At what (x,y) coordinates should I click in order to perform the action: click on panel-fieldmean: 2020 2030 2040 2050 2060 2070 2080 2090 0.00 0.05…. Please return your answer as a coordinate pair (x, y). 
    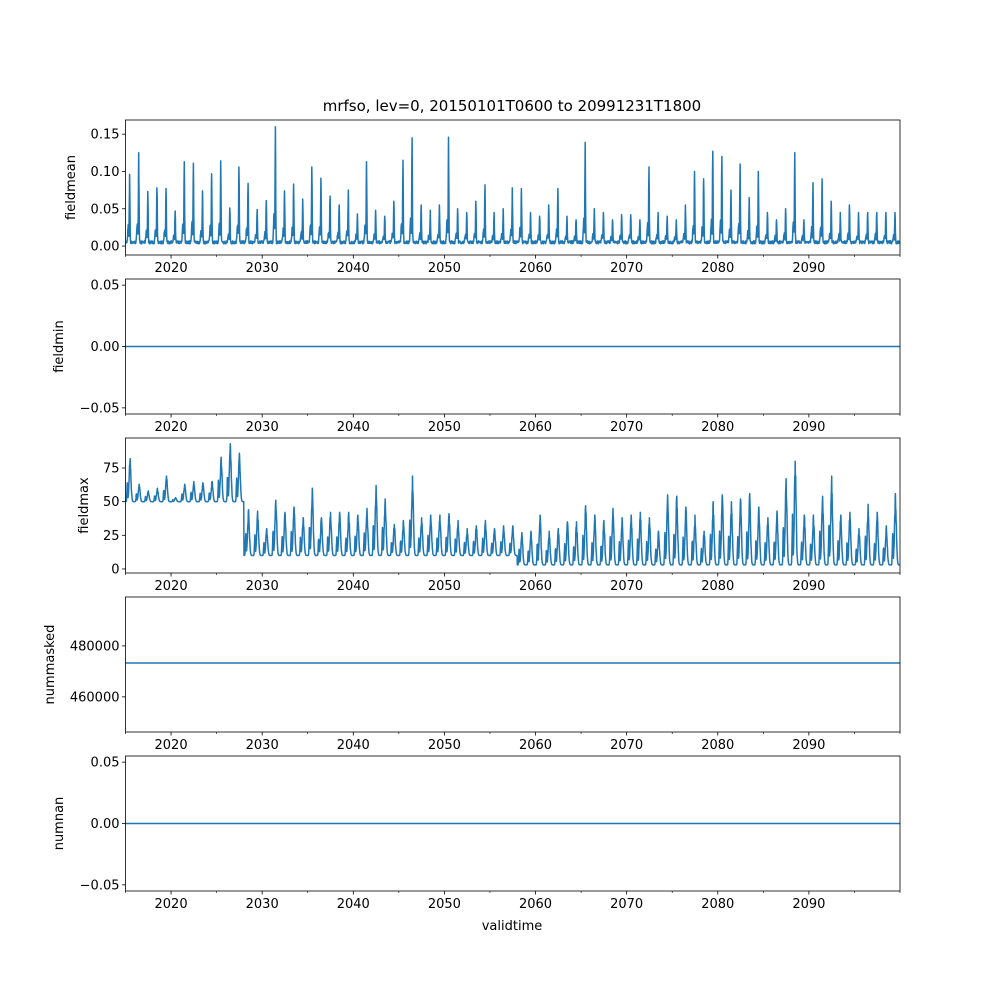
    Looking at the image, I should click on (482, 197).